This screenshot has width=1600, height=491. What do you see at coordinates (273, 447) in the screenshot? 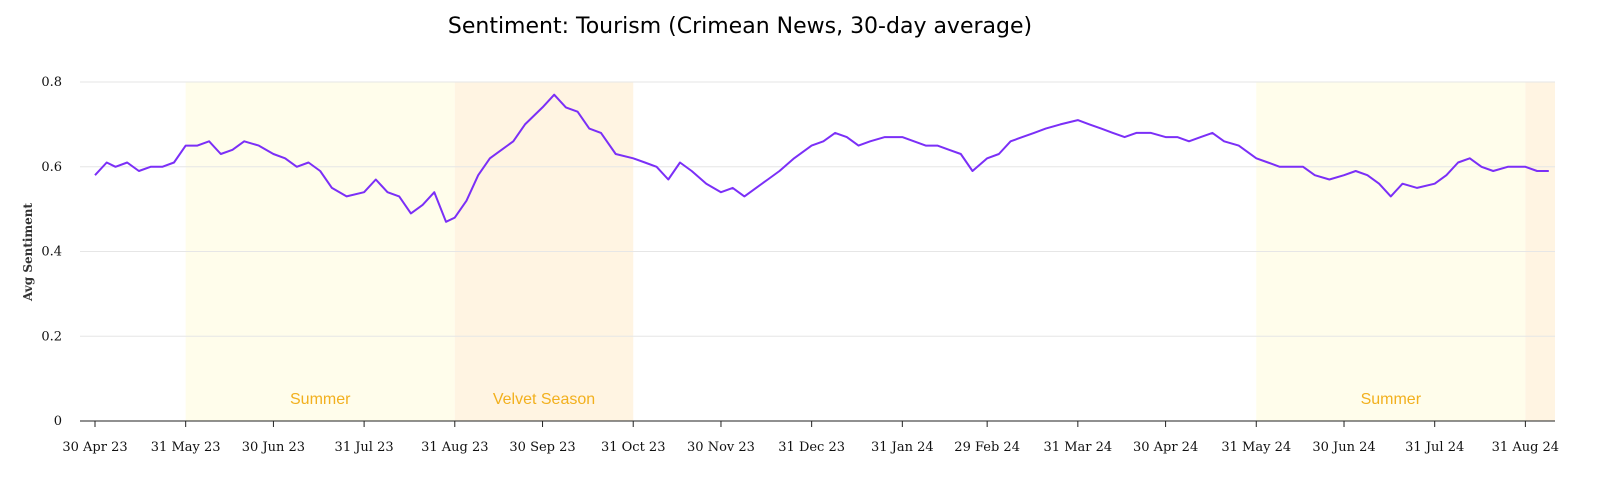
I see `x-tick-label: 30 Jun 23` at bounding box center [273, 447].